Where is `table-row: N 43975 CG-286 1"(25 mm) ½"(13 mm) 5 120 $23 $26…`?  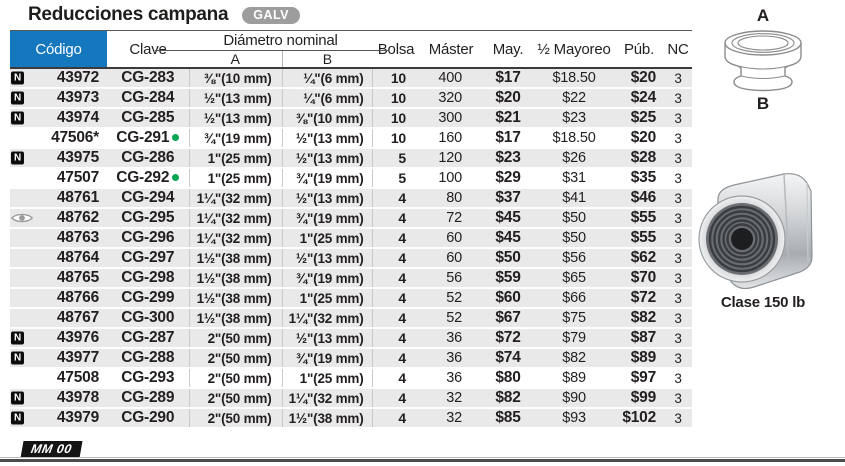
table-row: N 43975 CG-286 1"(25 mm) ½"(13 mm) 5 120 $23 $26… is located at coordinates (351, 158).